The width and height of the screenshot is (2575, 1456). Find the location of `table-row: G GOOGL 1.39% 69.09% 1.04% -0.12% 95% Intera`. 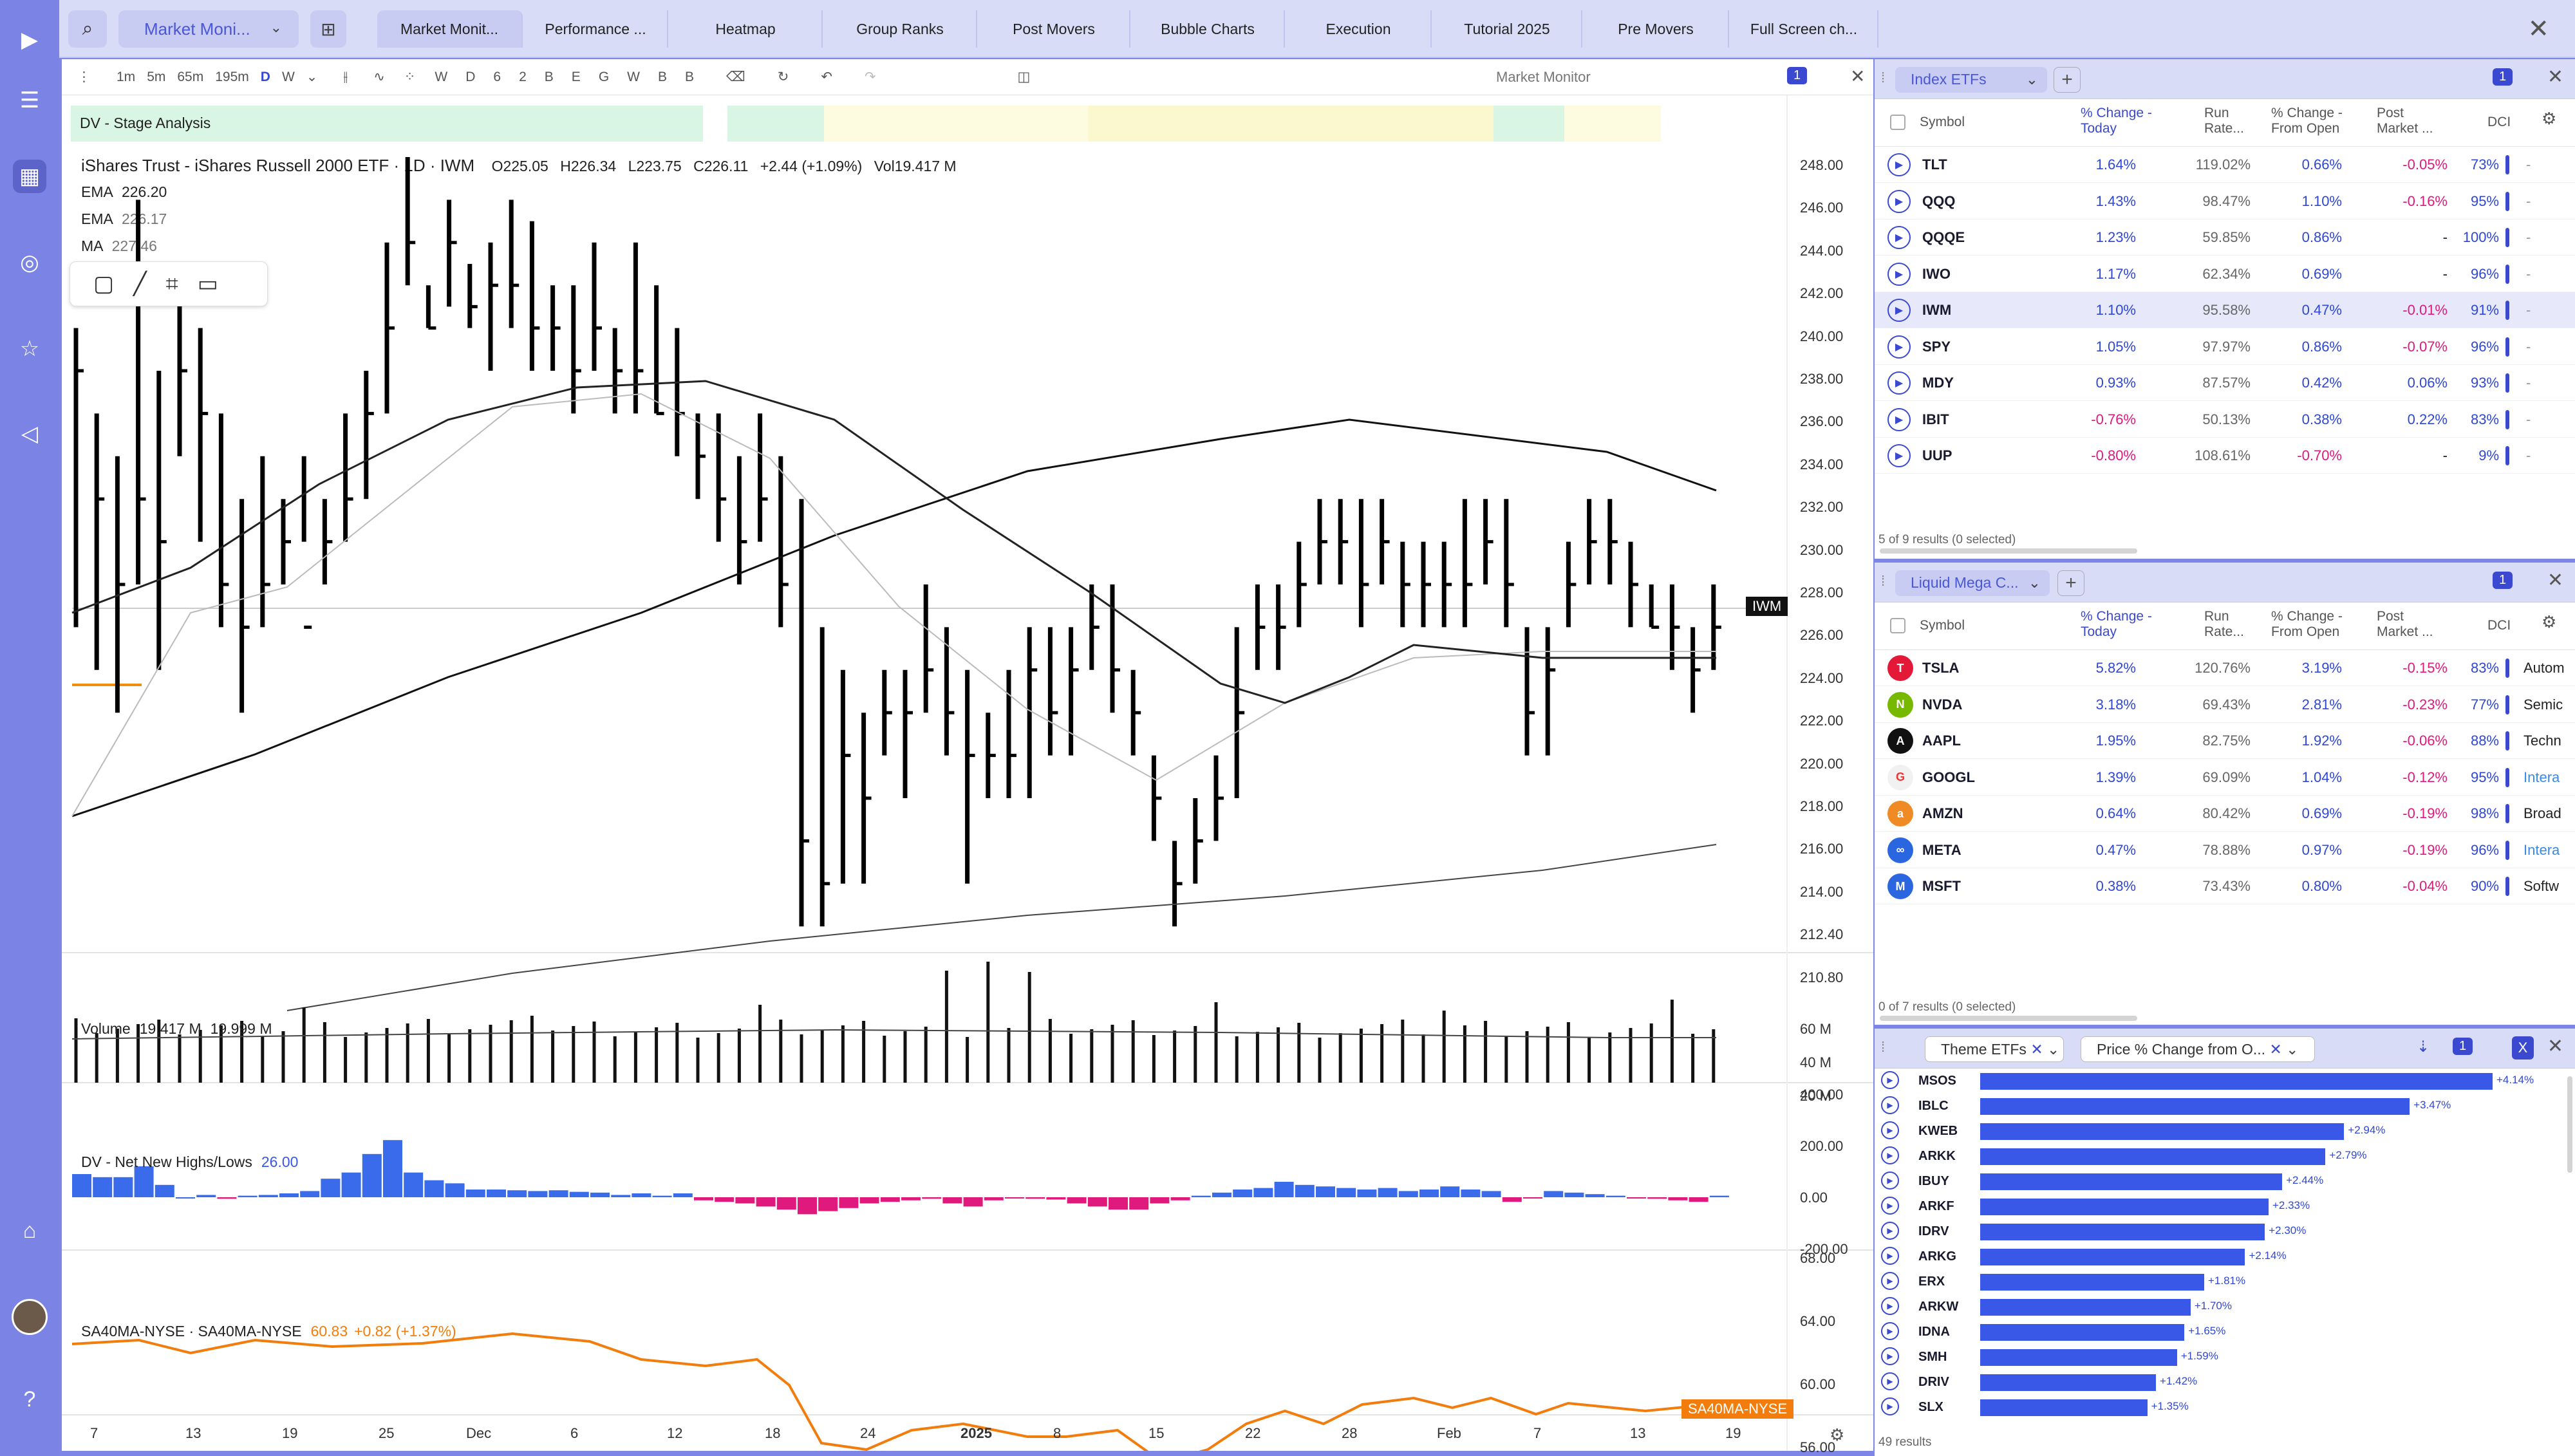

table-row: G GOOGL 1.39% 69.09% 1.04% -0.12% 95% Intera is located at coordinates (2225, 778).